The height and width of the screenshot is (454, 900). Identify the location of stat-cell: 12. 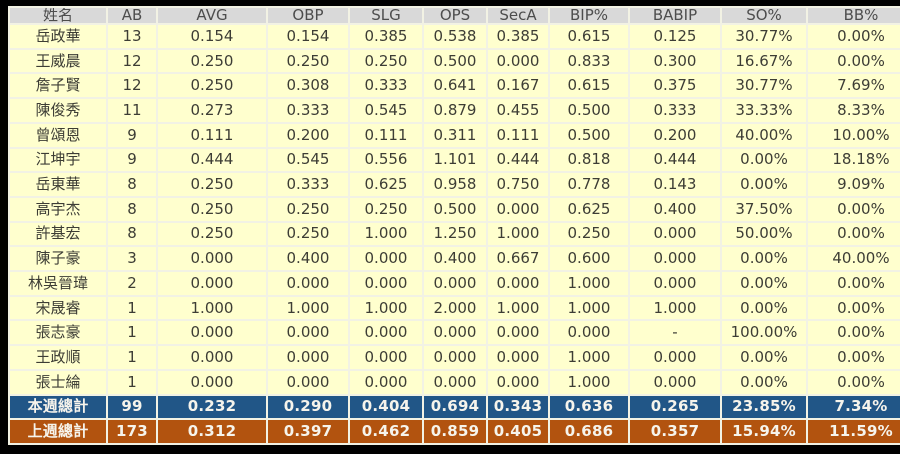
(132, 86).